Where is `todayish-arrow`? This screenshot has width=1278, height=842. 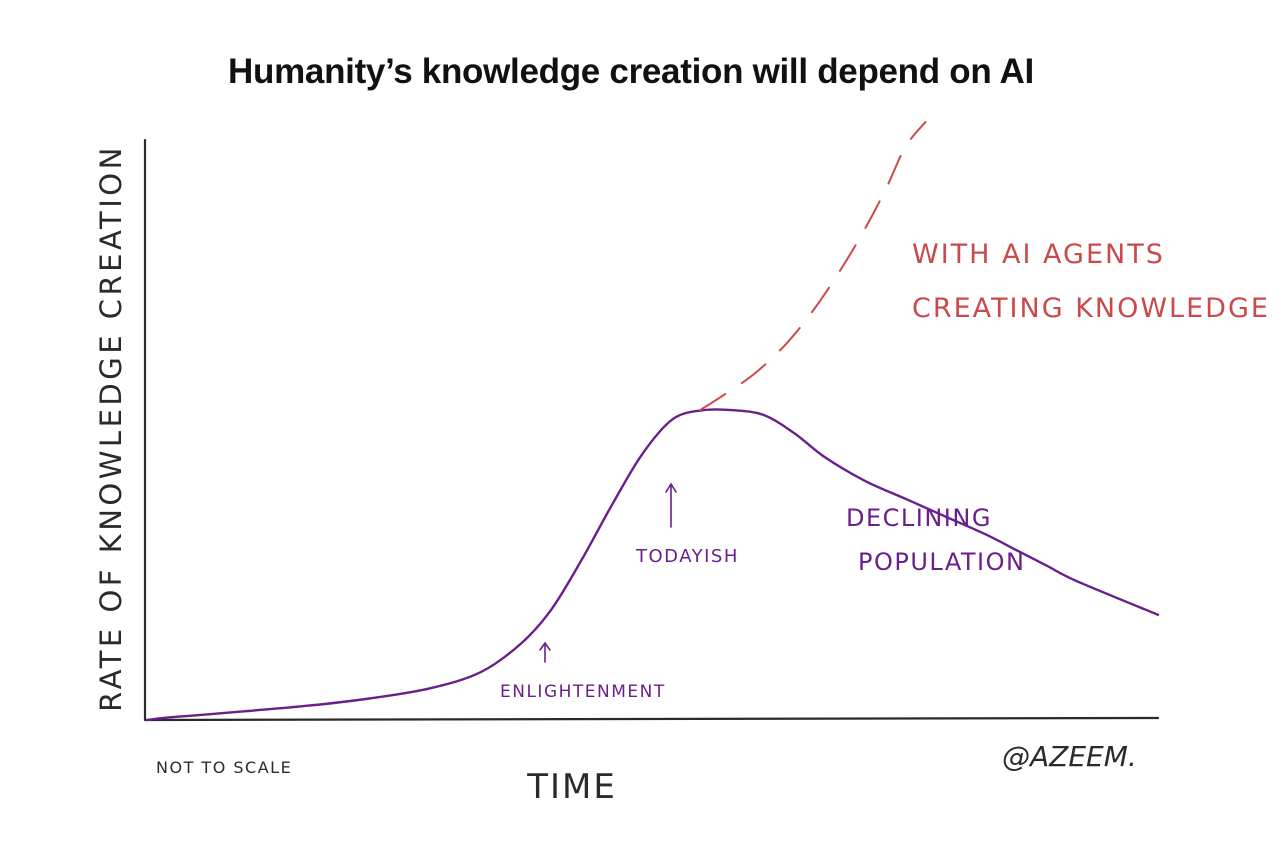 todayish-arrow is located at coordinates (671, 505).